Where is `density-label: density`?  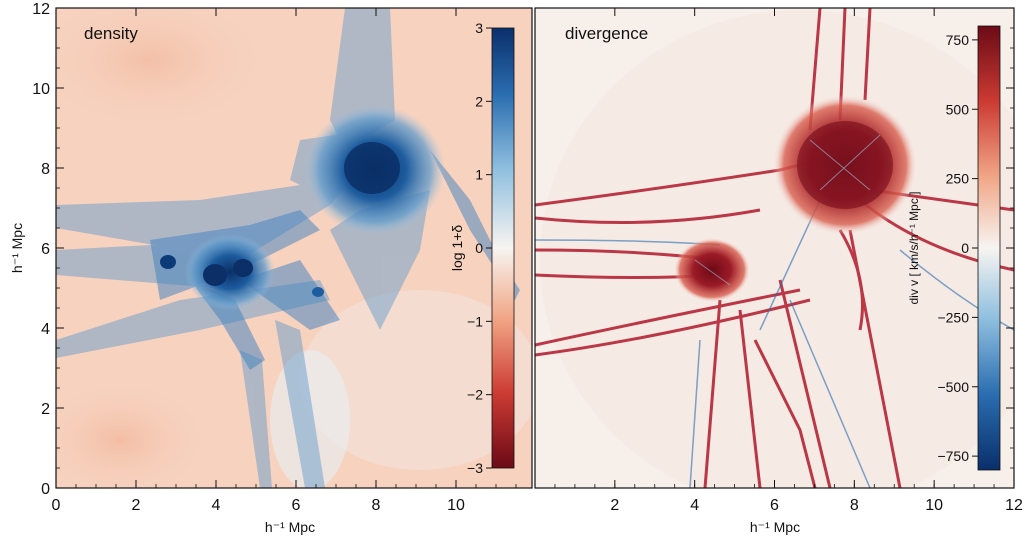 density-label: density is located at coordinates (111, 33).